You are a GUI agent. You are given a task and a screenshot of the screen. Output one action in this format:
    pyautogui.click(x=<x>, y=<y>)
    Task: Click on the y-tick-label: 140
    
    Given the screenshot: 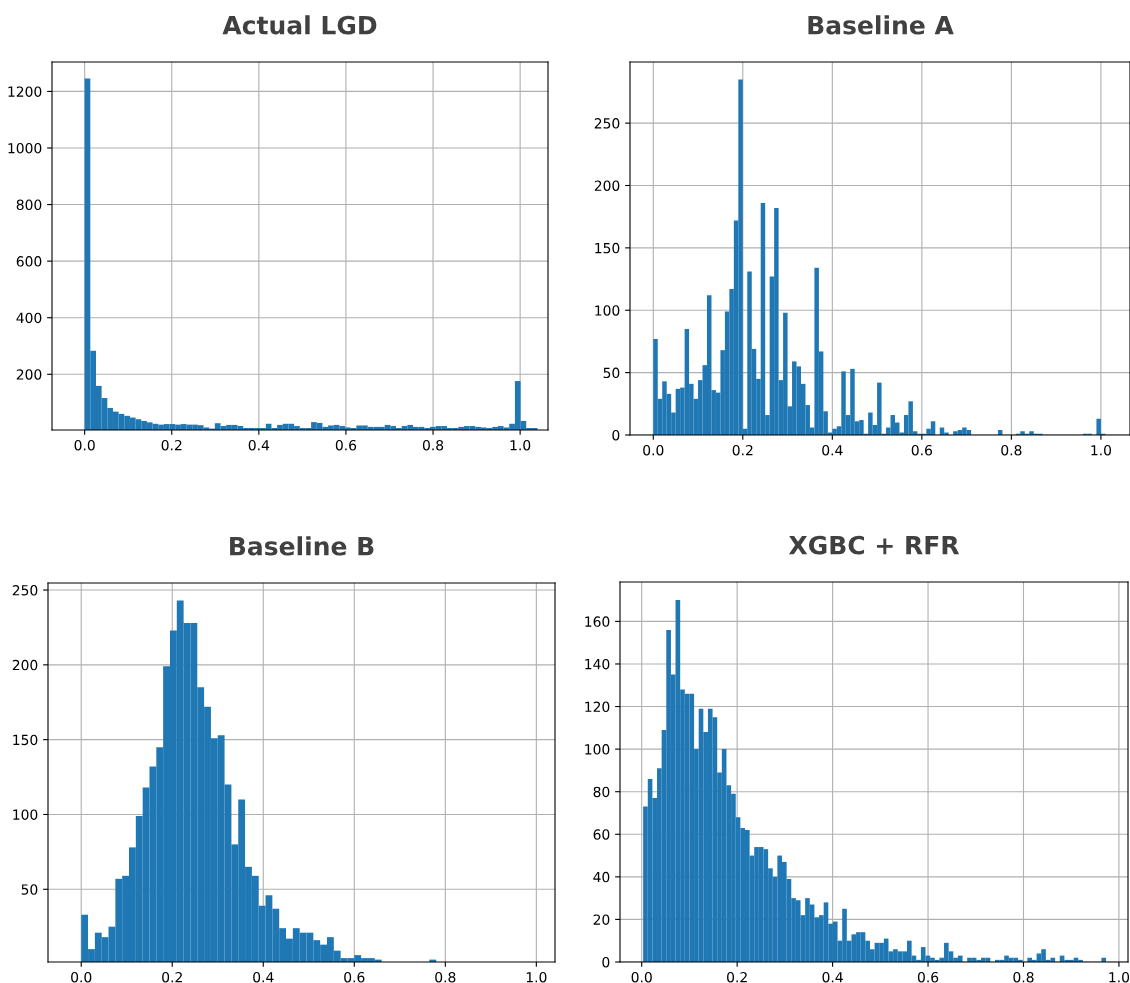 What is the action you would take?
    pyautogui.click(x=597, y=664)
    